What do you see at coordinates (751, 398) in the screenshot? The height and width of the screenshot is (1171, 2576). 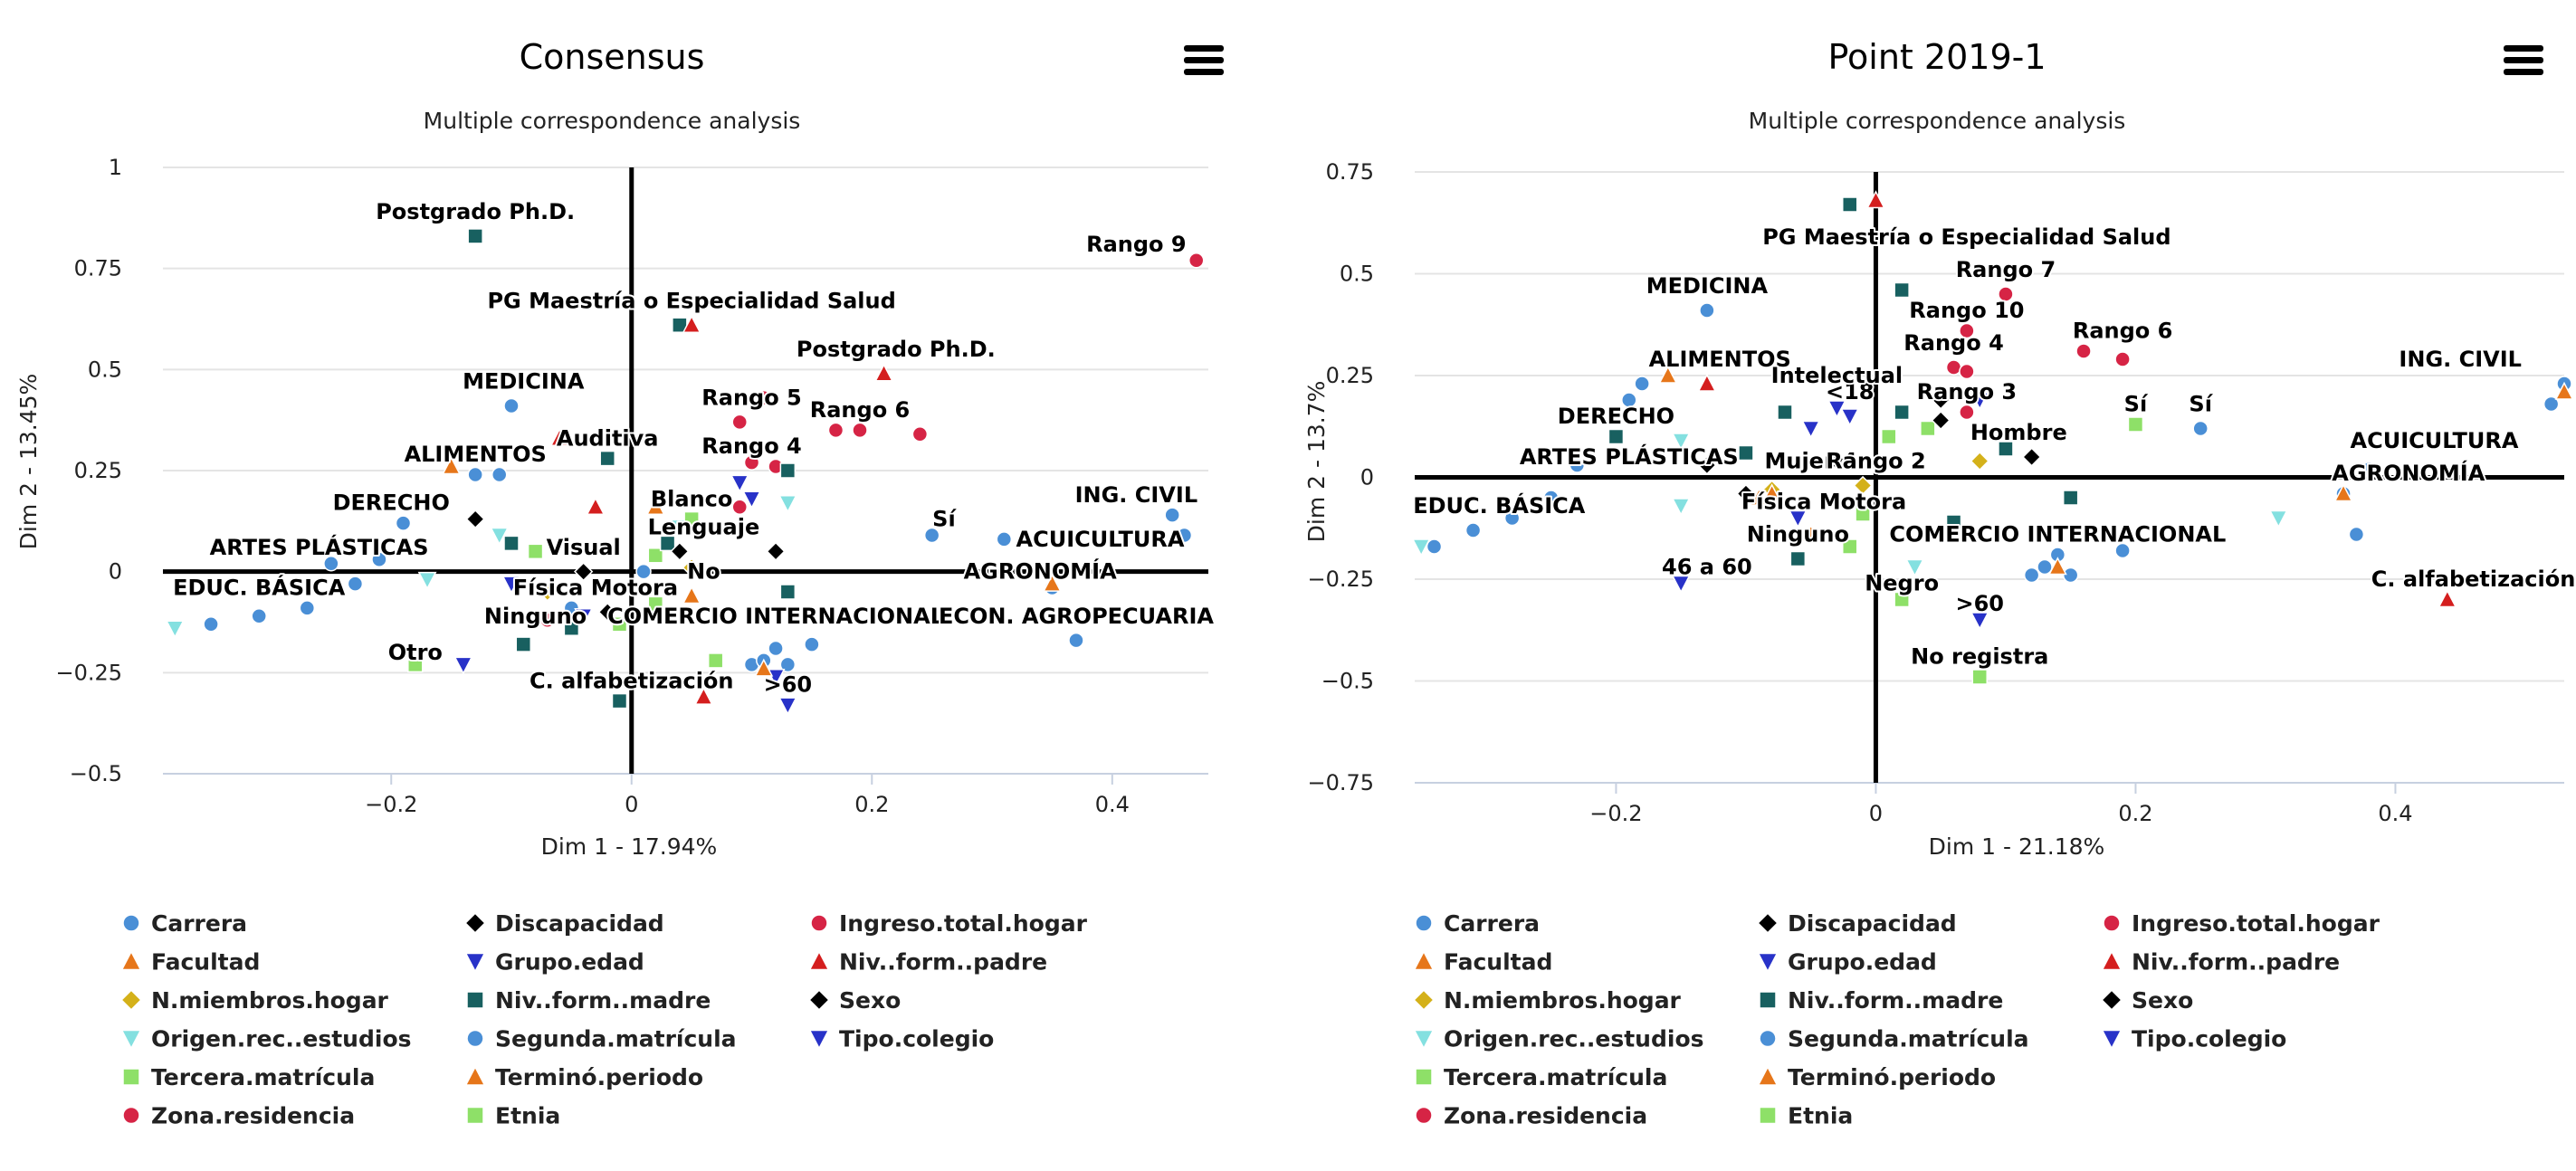 I see `point-label: Rango 5` at bounding box center [751, 398].